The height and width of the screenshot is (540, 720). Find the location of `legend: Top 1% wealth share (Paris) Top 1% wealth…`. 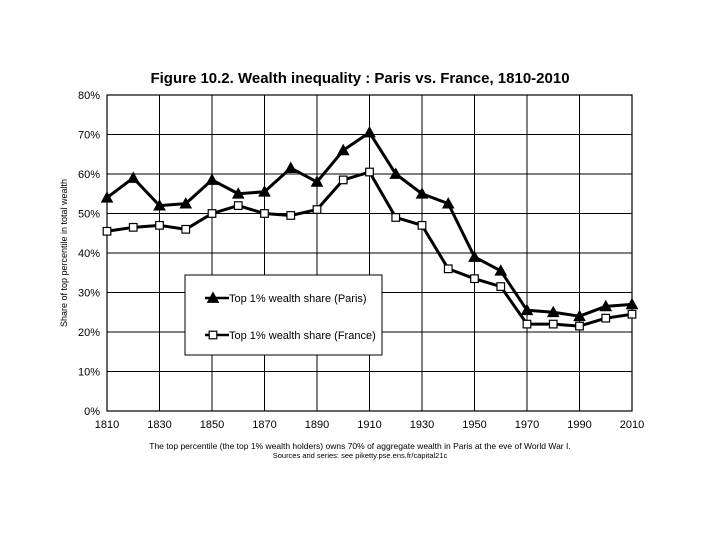

legend: Top 1% wealth share (Paris) Top 1% wealth… is located at coordinates (283, 315).